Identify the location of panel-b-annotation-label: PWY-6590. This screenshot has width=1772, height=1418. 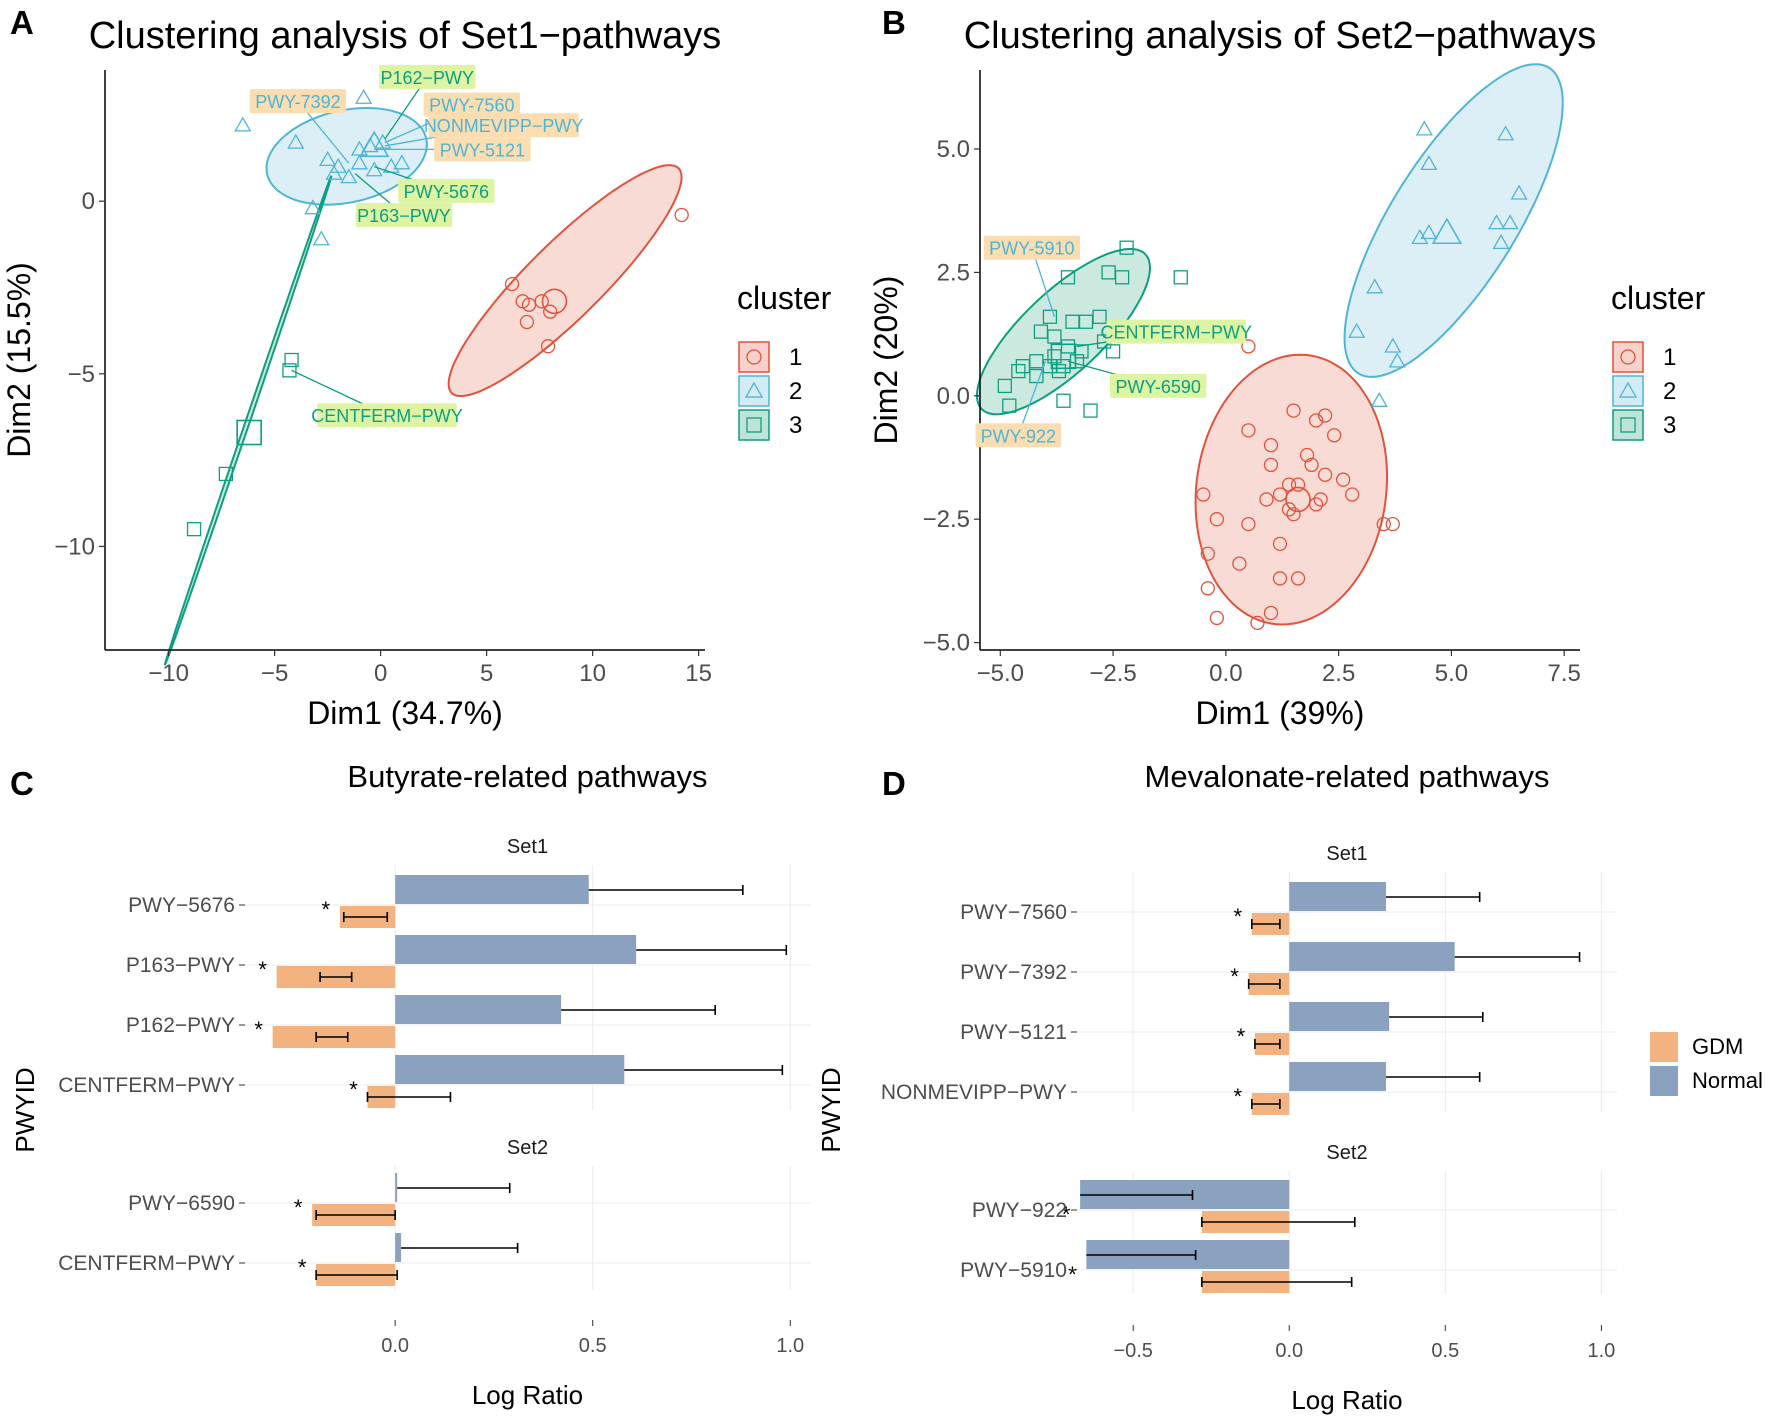
(1158, 387).